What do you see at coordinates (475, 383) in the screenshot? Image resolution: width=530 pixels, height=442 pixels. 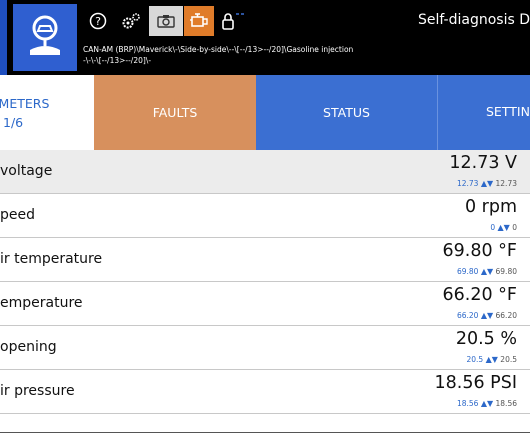 I see `parameter-value: 18.56 PSI` at bounding box center [475, 383].